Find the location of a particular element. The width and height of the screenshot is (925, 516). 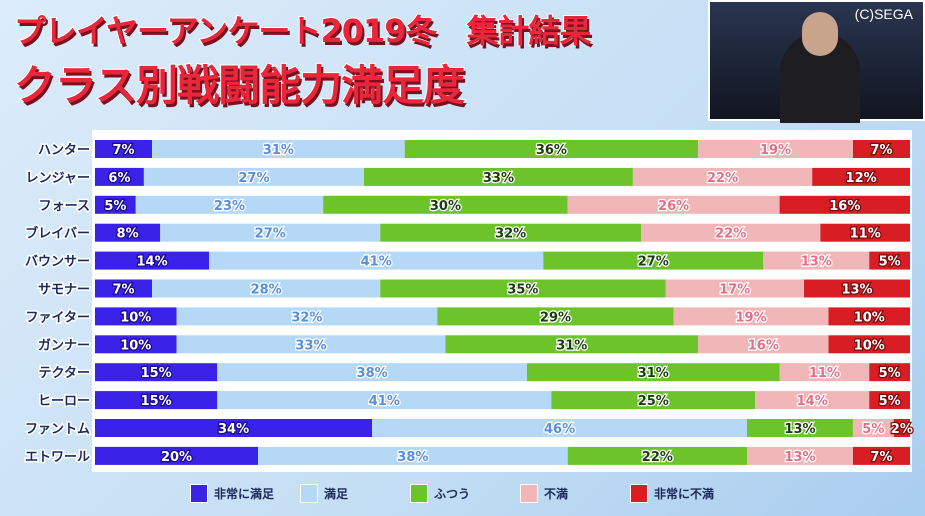

data-label: 23% is located at coordinates (229, 206).